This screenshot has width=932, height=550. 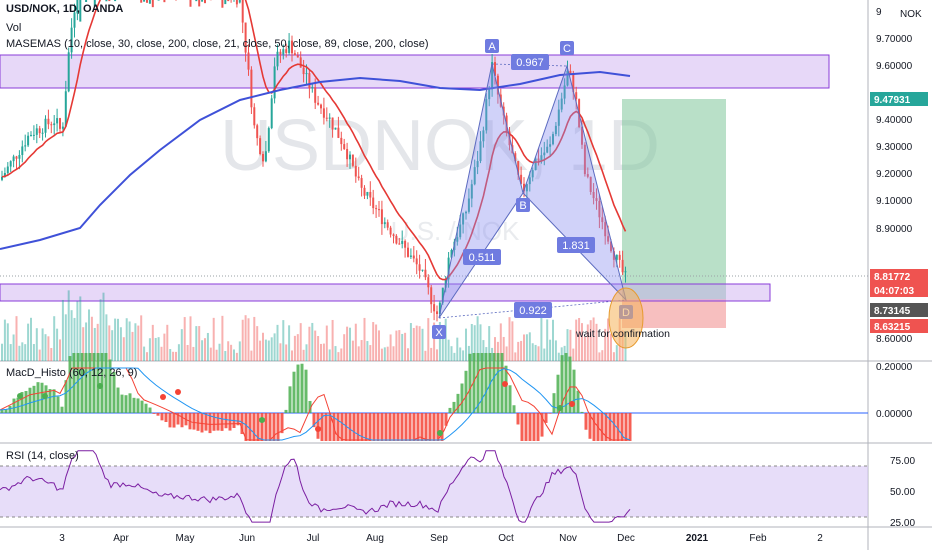 I want to click on resistance-zone, so click(x=415, y=71).